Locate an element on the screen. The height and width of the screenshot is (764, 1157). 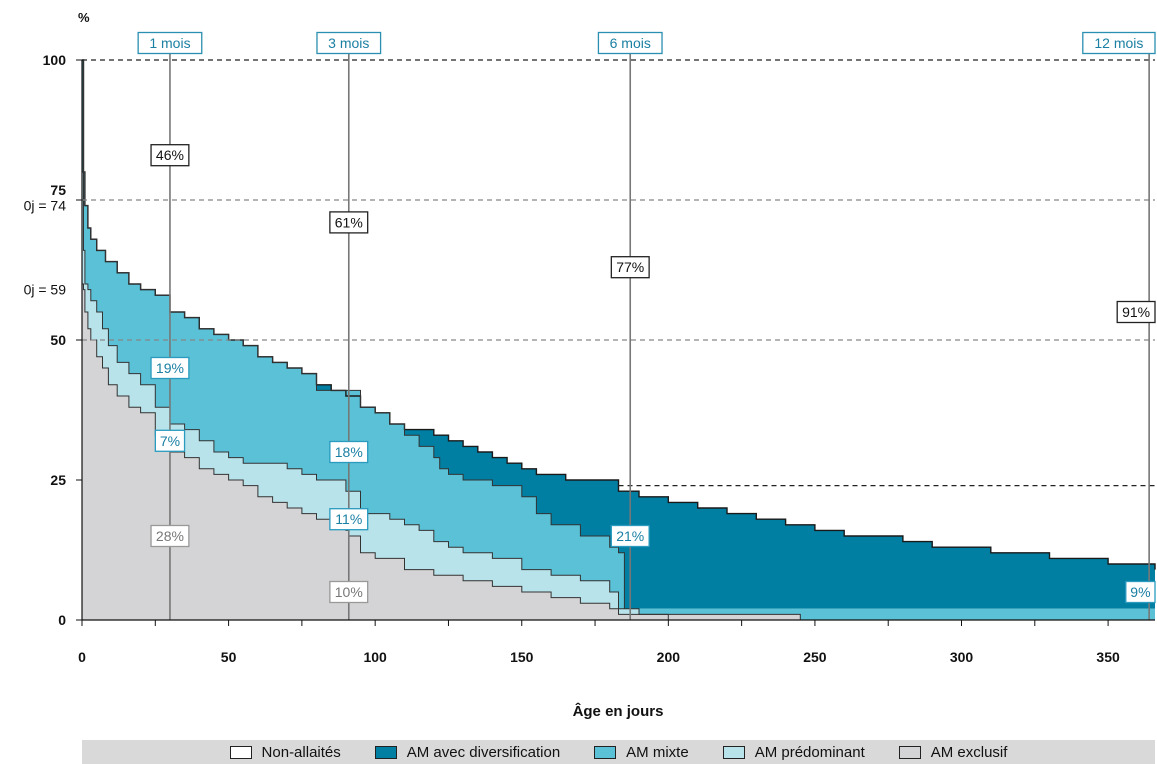
y-axis-label: % is located at coordinates (84, 17).